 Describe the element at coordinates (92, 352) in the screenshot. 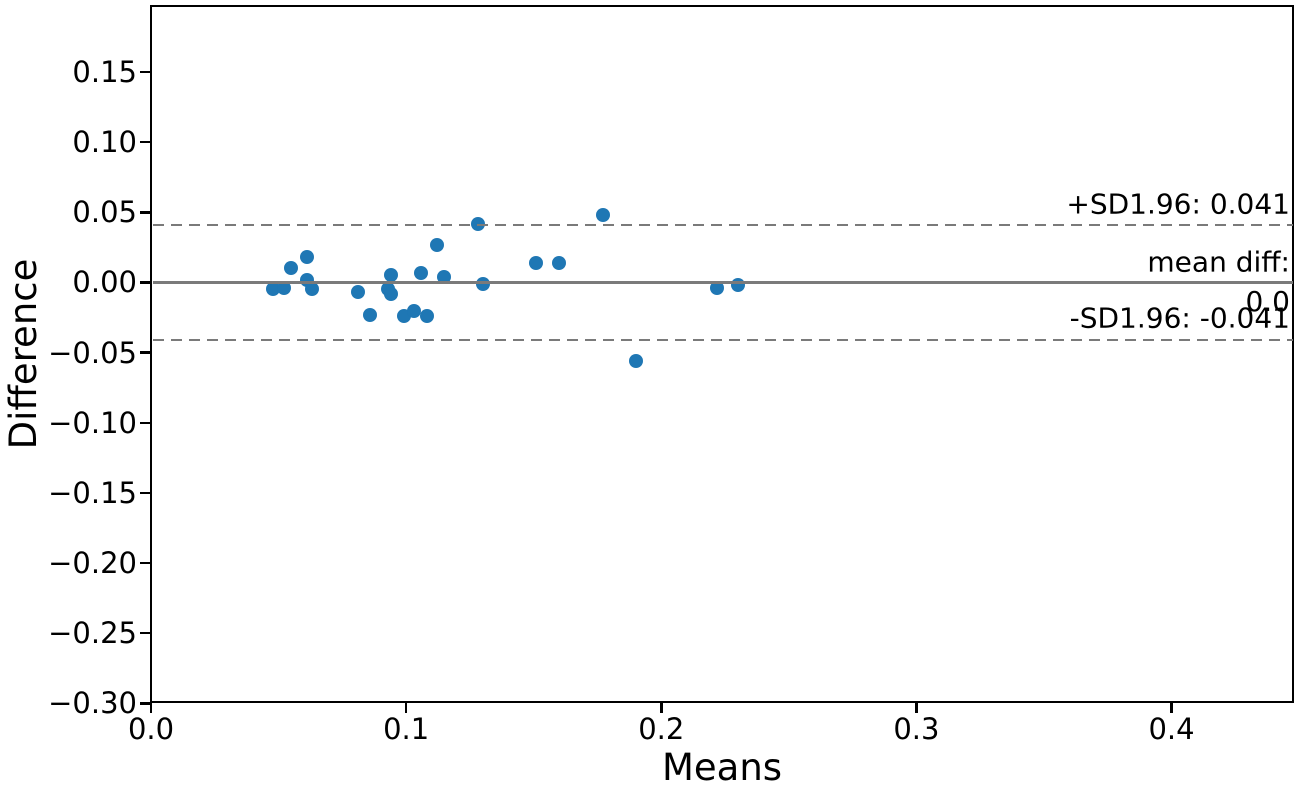

I see `y-tick-label: −0.05` at that location.